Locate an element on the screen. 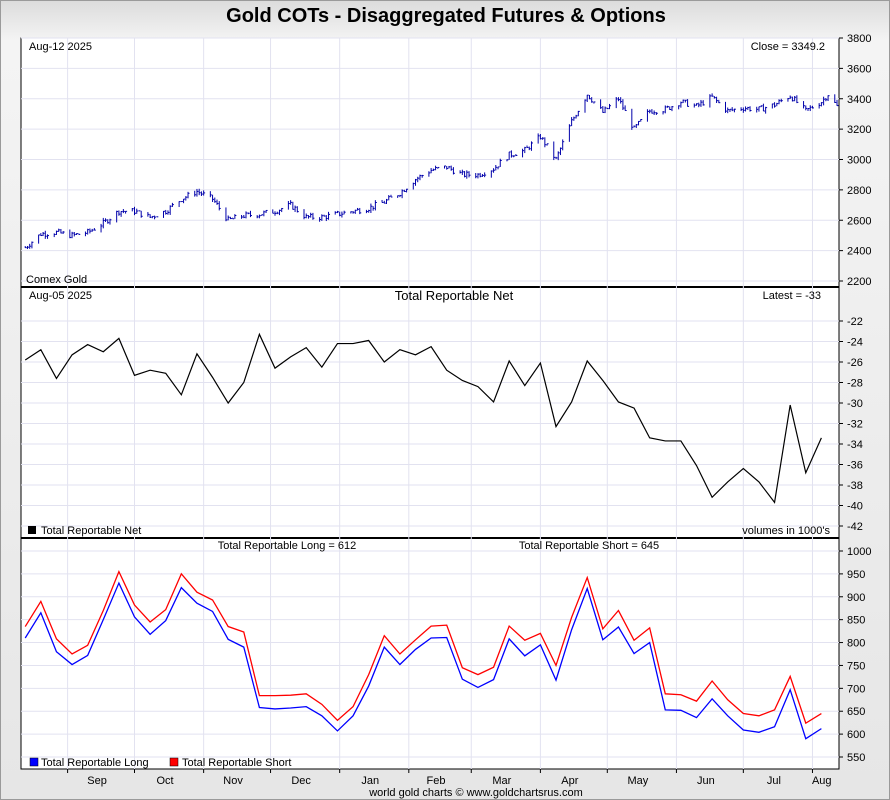  y-tick-label: -38 is located at coordinates (855, 486).